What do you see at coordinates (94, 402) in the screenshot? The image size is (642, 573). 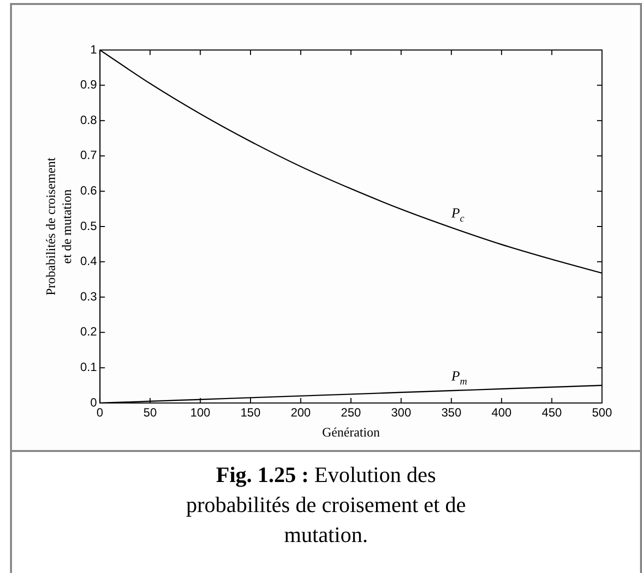 I see `y-tick-label: 0` at bounding box center [94, 402].